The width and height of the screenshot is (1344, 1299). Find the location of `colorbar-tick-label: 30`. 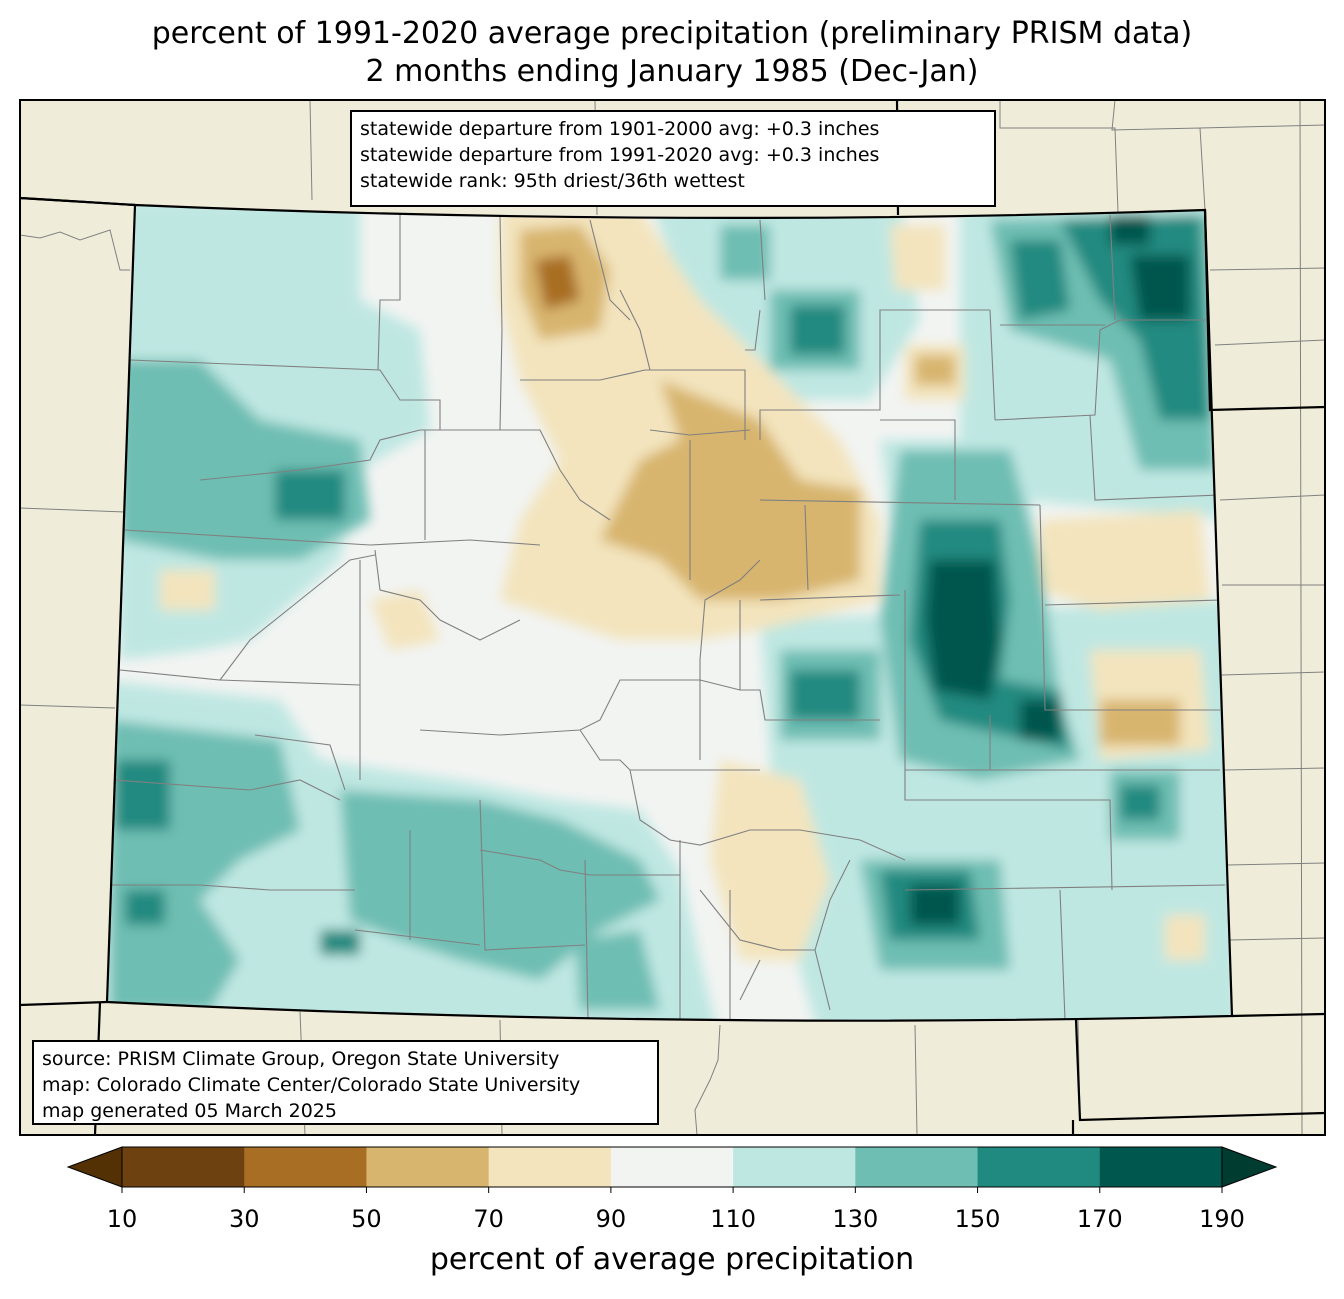

colorbar-tick-label: 30 is located at coordinates (244, 1219).